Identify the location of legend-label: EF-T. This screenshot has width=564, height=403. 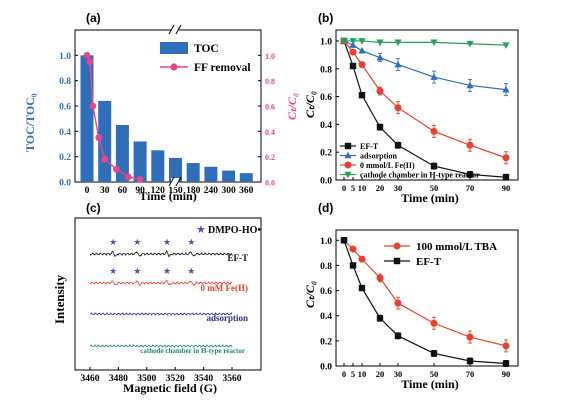
(429, 262).